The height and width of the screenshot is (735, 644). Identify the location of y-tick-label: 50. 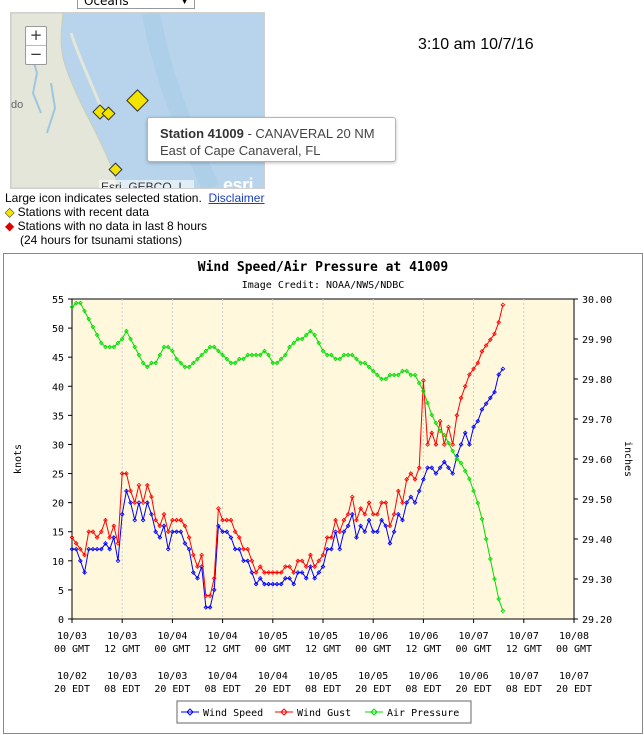
(58, 329).